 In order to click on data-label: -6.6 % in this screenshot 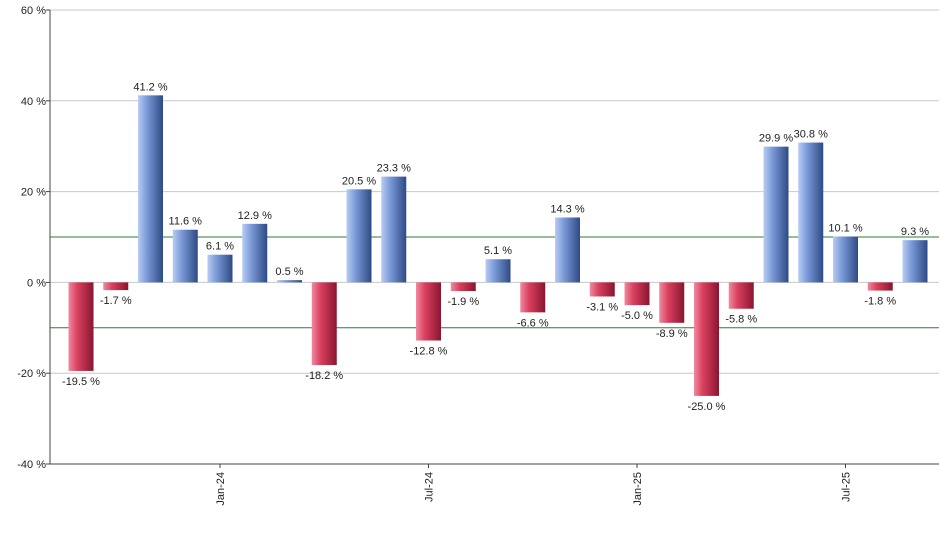, I will do `click(533, 323)`.